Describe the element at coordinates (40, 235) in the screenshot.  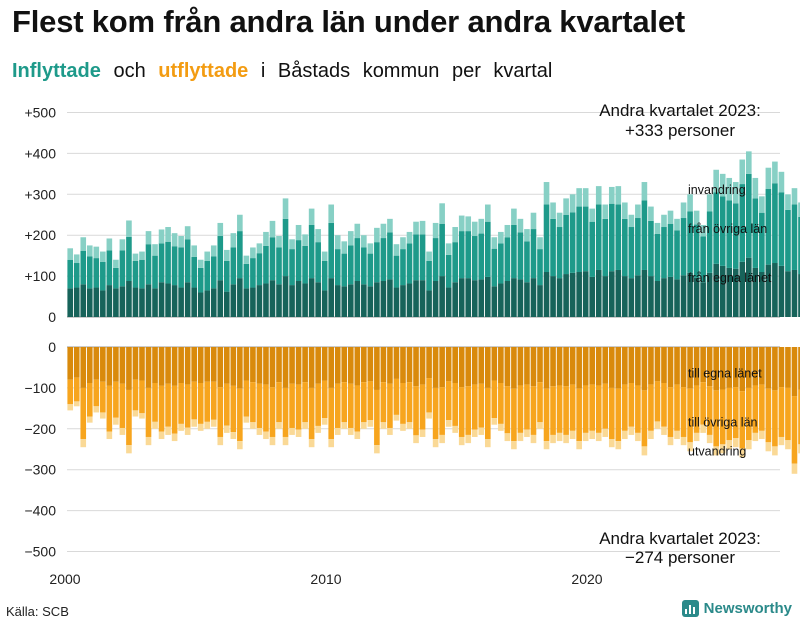
I see `y-tick-upper: +200` at that location.